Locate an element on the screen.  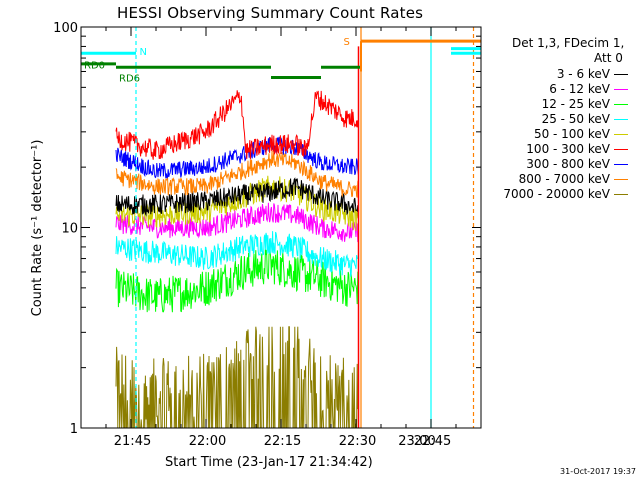
legend-item: 50 - 100 keV is located at coordinates (553, 134).